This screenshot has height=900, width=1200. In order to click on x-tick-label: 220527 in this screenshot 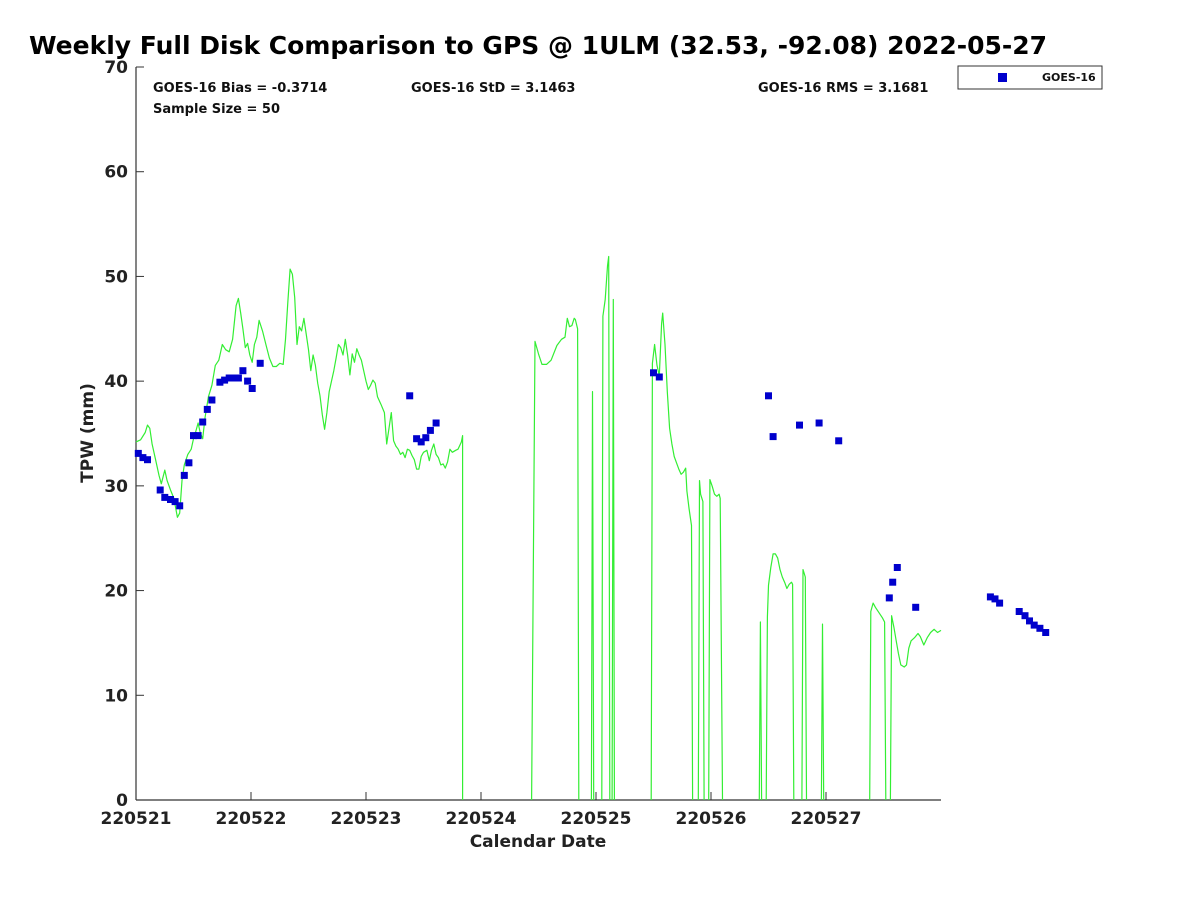, I will do `click(826, 819)`.